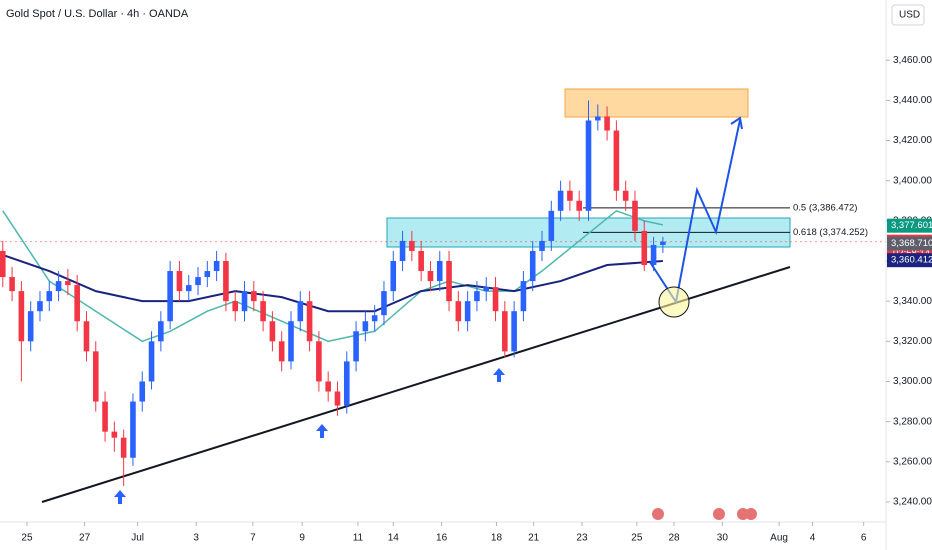  I want to click on x-tick-label: 18, so click(497, 538).